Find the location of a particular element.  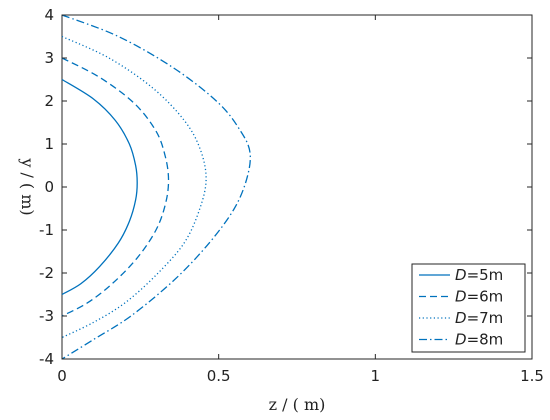

legend-value: =7m is located at coordinates (485, 318).